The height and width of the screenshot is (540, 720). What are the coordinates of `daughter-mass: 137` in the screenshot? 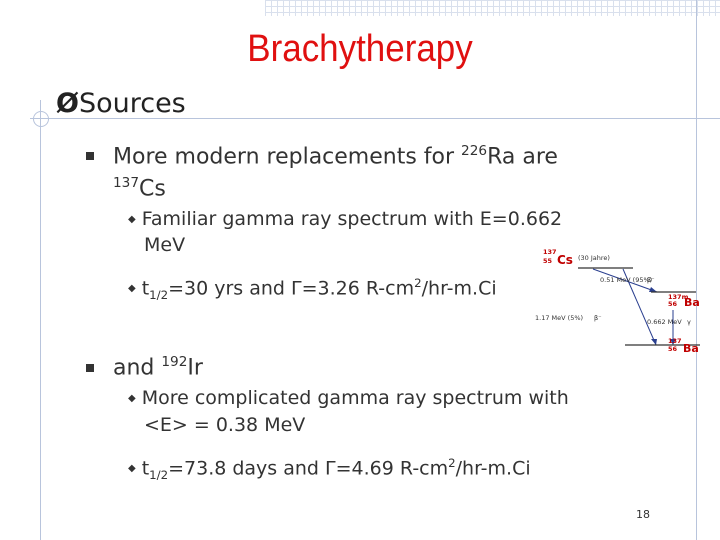 It's located at (675, 341).